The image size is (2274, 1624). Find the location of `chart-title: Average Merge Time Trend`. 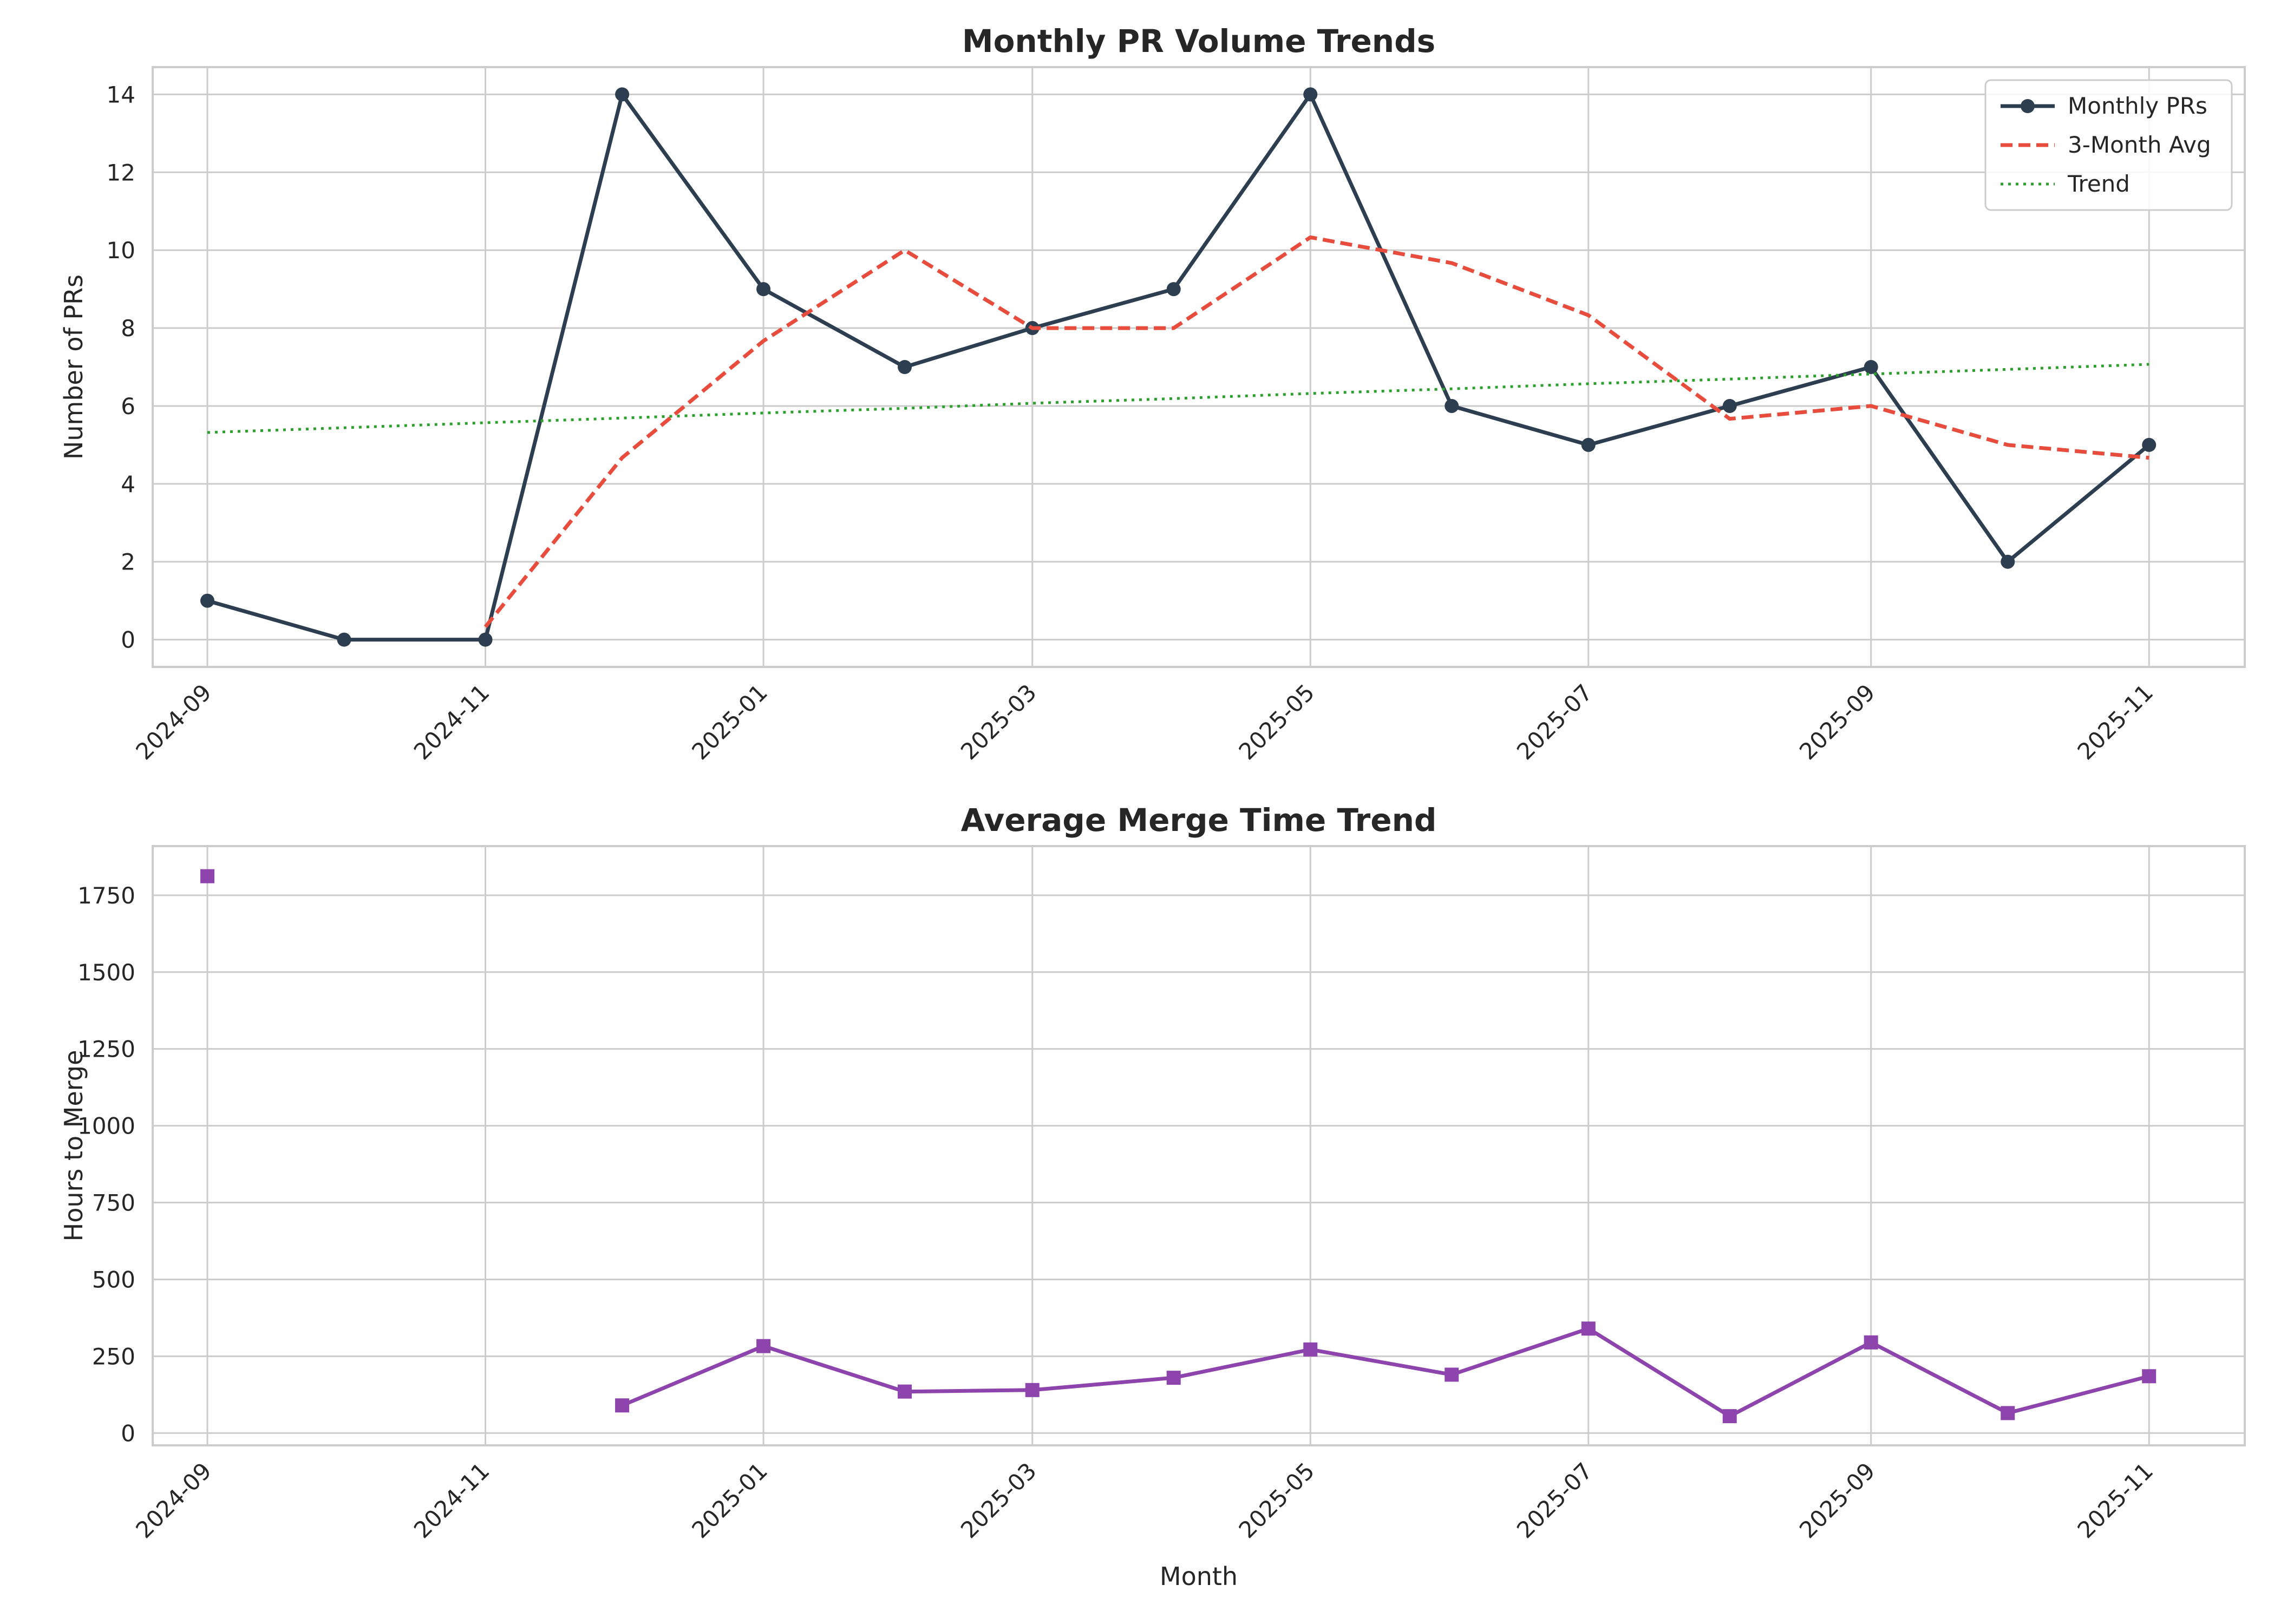

chart-title: Average Merge Time Trend is located at coordinates (1199, 821).